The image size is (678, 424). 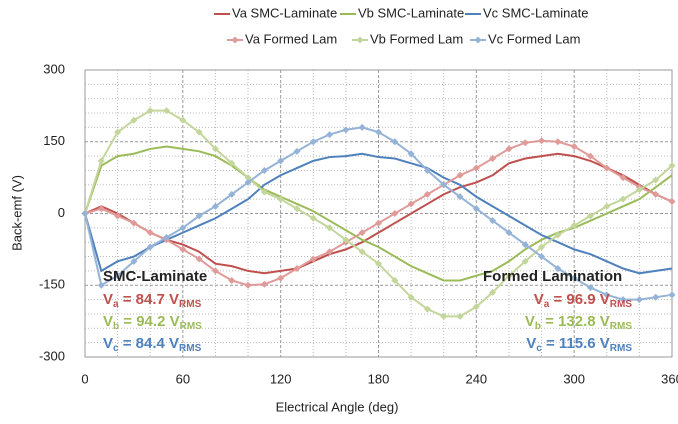 I want to click on y-tick-label: -150, so click(x=52, y=284).